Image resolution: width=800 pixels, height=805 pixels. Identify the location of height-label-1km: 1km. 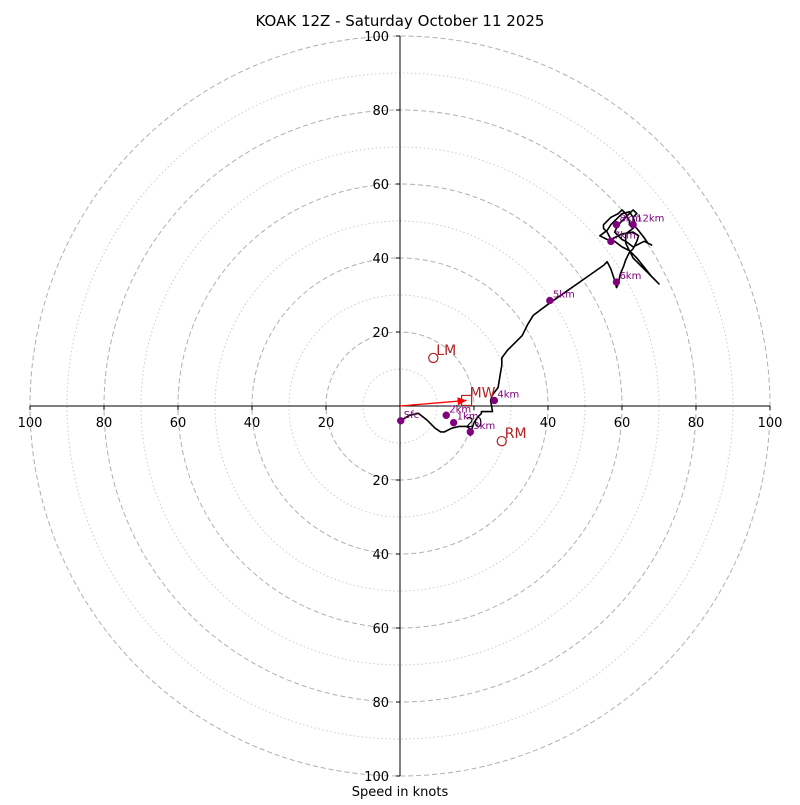
(468, 417).